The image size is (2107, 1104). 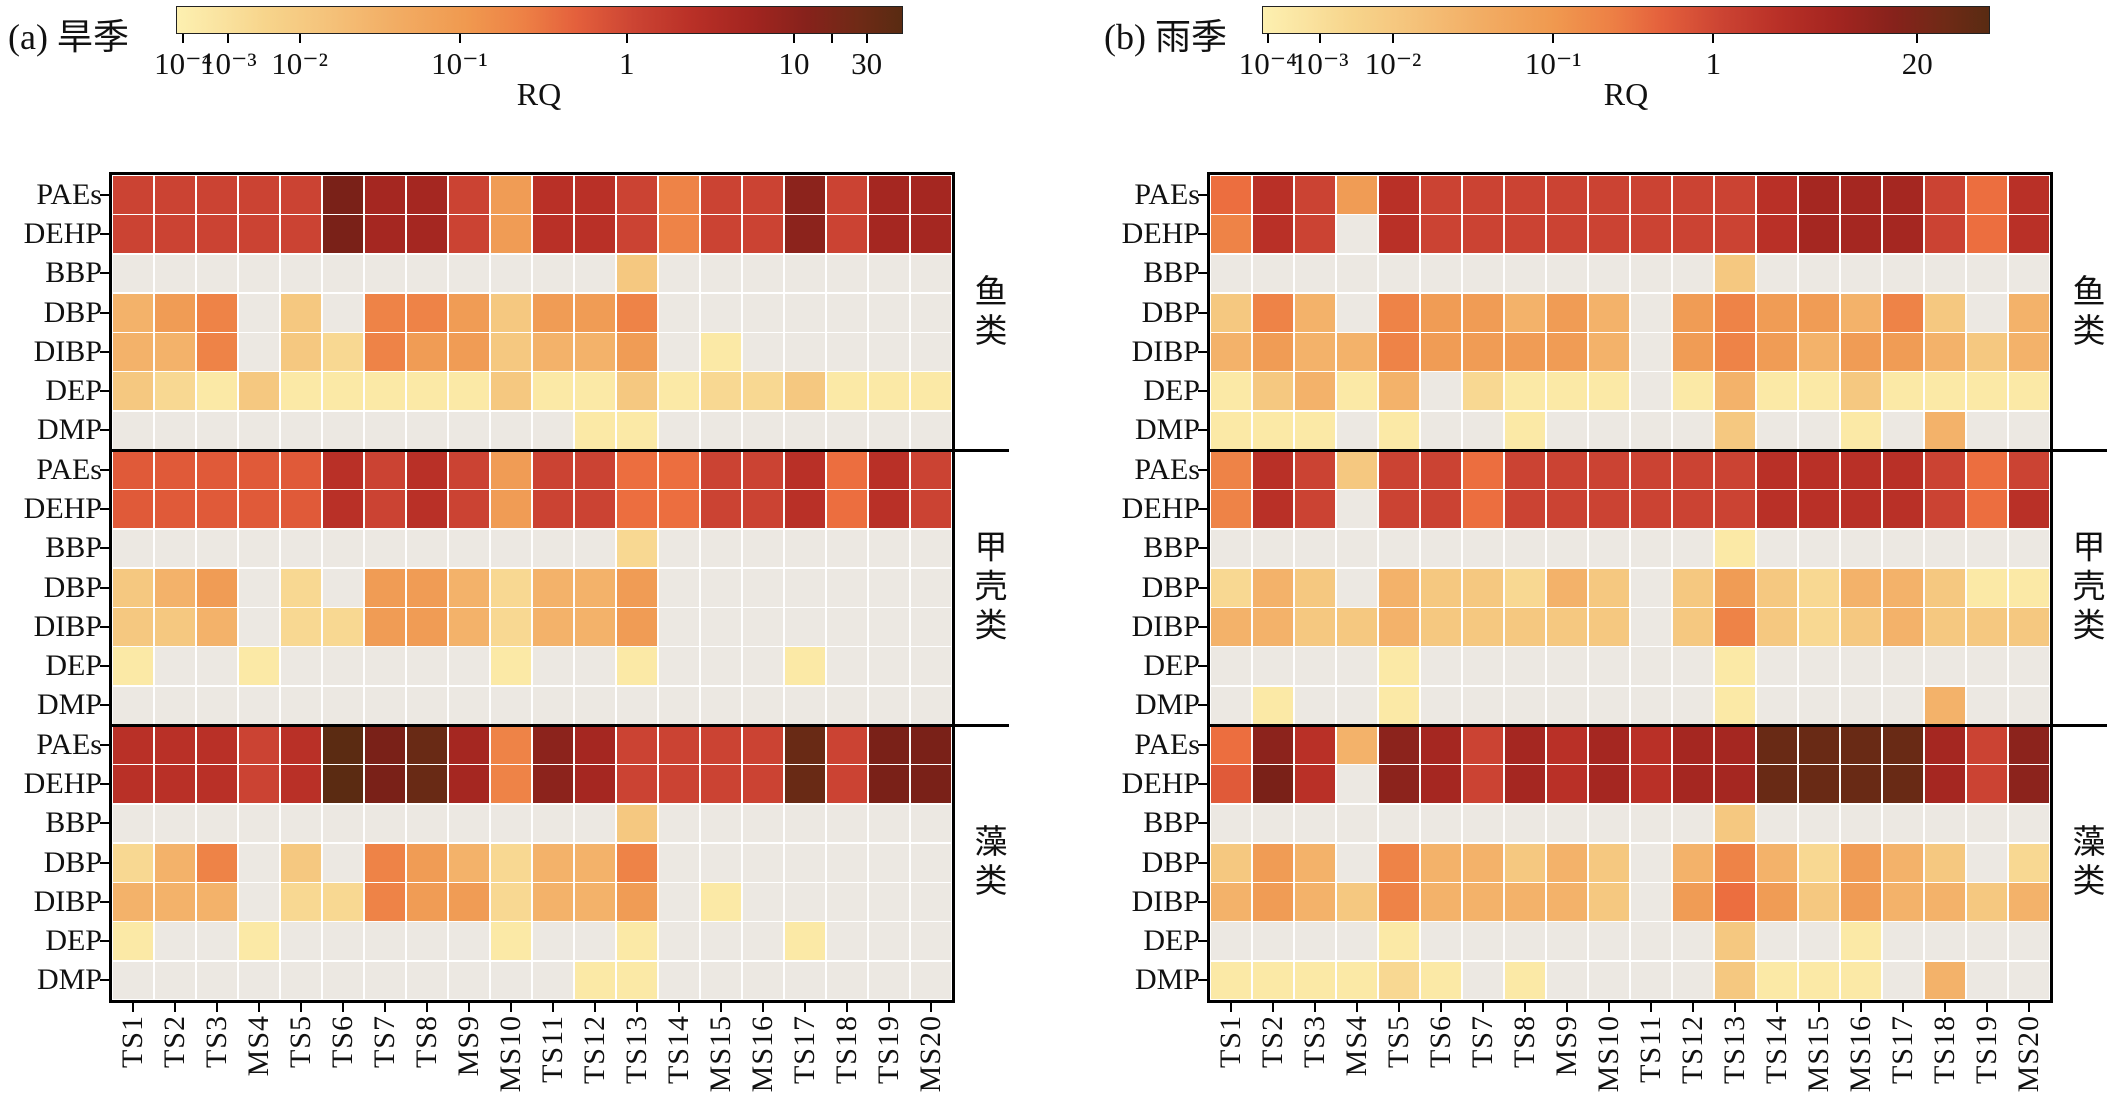 What do you see at coordinates (678, 1050) in the screenshot?
I see `x-axis-label: TS14` at bounding box center [678, 1050].